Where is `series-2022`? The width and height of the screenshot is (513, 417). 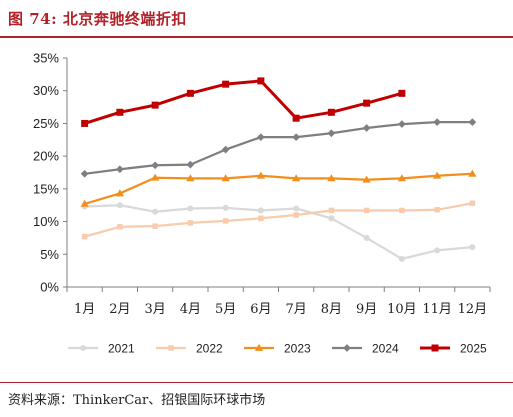
series-2022 is located at coordinates (278, 220).